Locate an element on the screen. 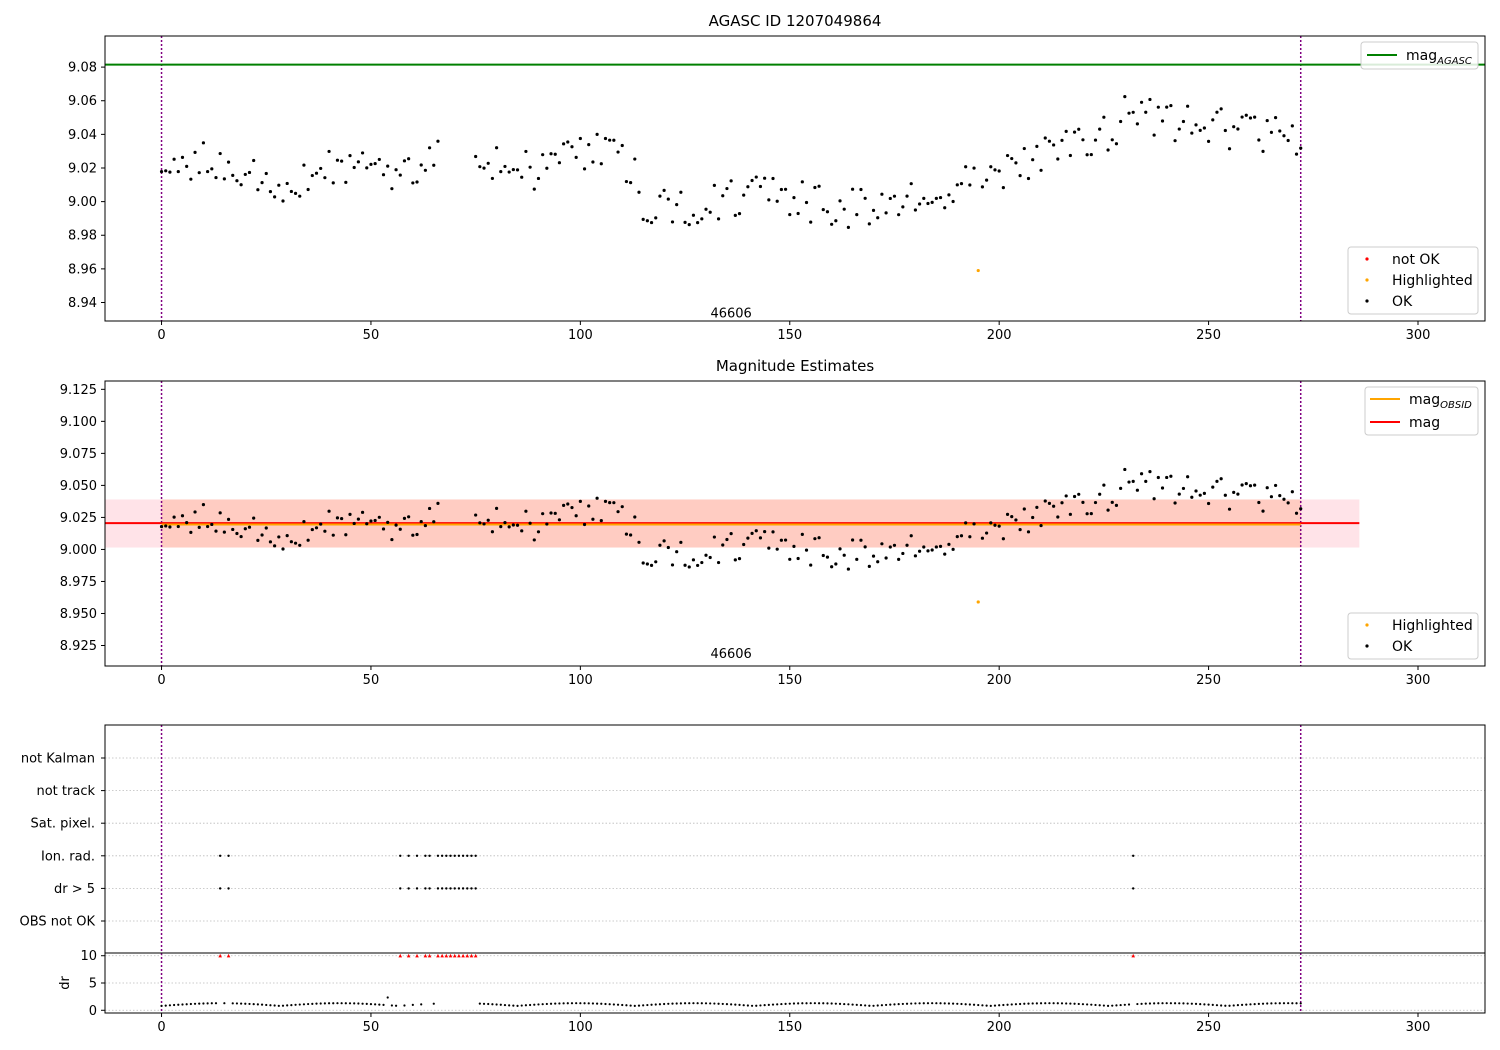 Image resolution: width=1500 pixels, height=1050 pixels. y-tick-label: 9.025 is located at coordinates (78, 518).